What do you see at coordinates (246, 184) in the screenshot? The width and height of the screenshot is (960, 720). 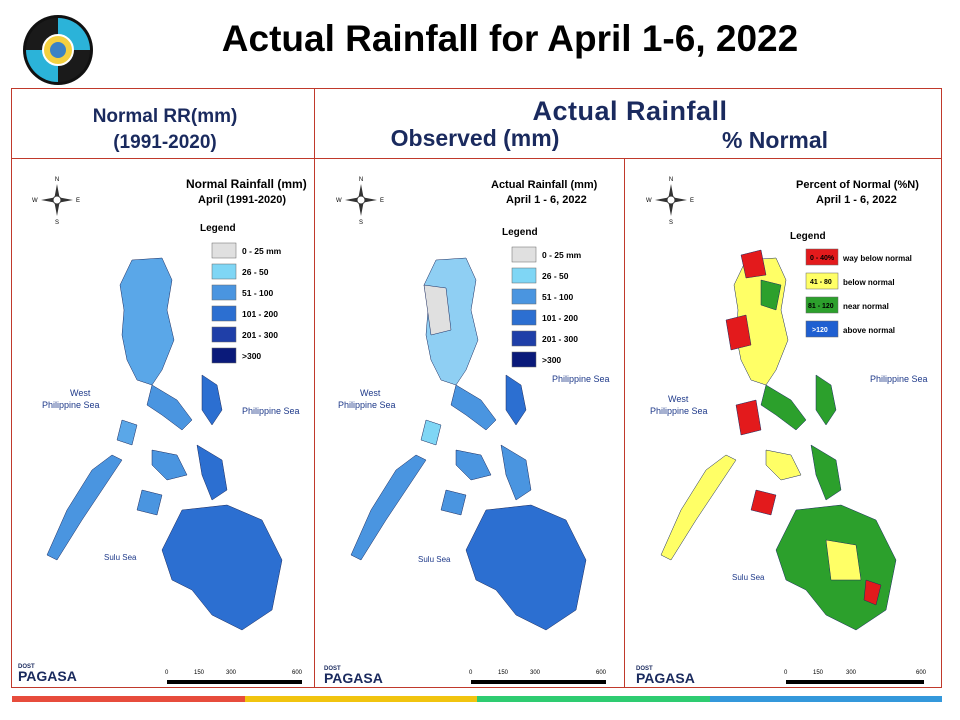 I see `map-title-line1: Normal Rainfall (mm)` at bounding box center [246, 184].